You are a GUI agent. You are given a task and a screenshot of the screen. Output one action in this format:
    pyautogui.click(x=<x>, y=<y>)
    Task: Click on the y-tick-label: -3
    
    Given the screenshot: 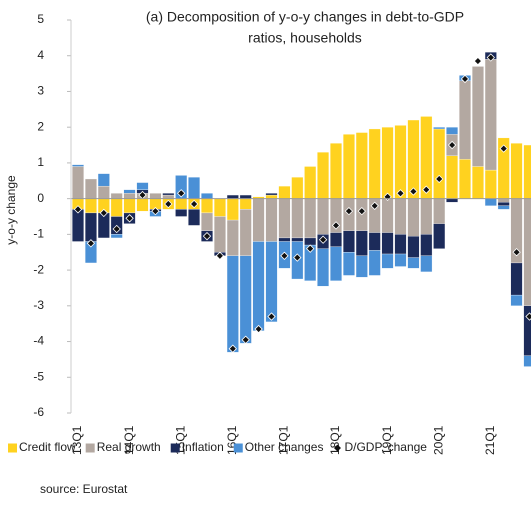 What is the action you would take?
    pyautogui.click(x=38, y=305)
    